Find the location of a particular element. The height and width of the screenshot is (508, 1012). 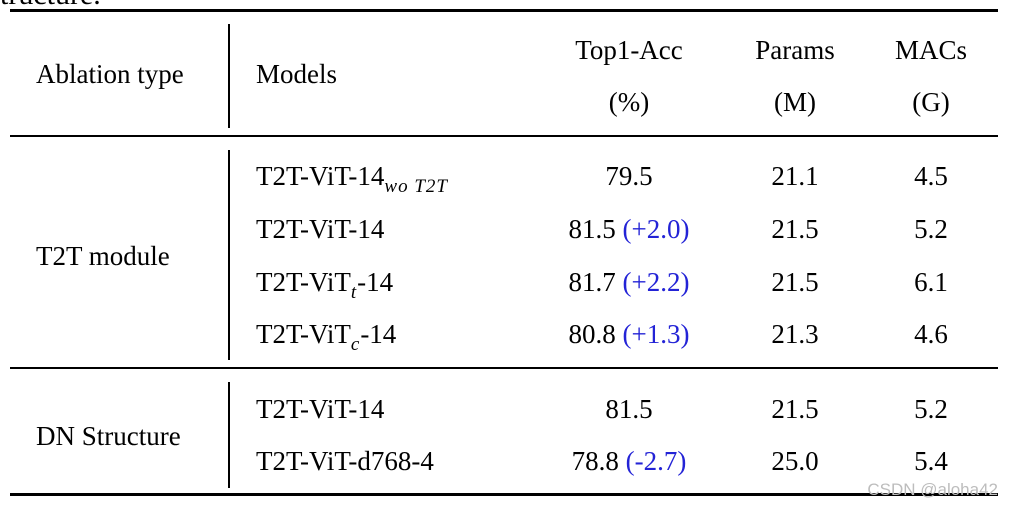

header-top1-acc: Top1-Acc is located at coordinates (629, 50).